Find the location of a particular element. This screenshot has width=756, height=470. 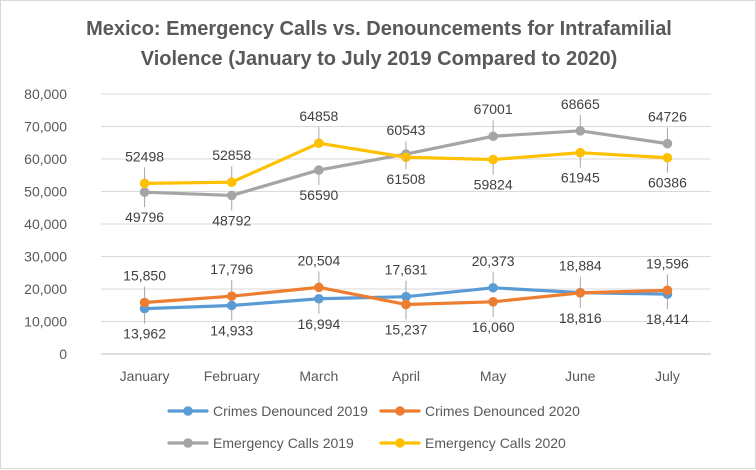

y-tick-label: 40,000 is located at coordinates (45, 224).